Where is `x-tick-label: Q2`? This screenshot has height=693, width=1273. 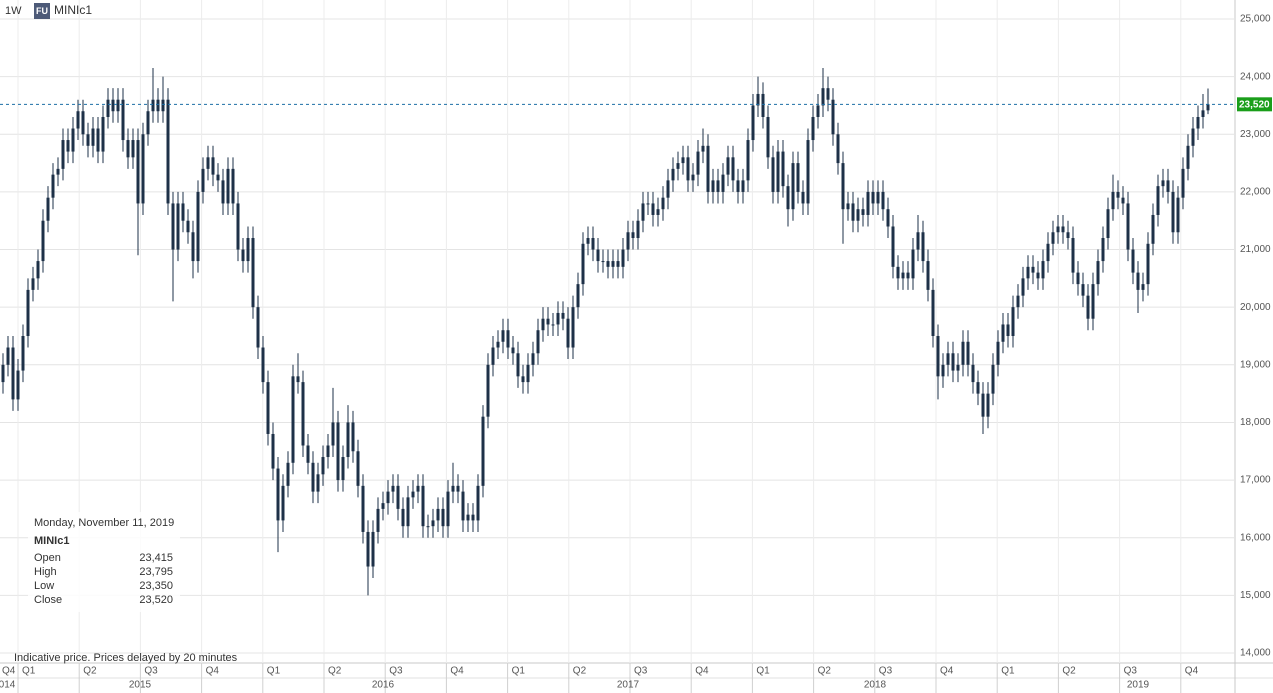 x-tick-label: Q2 is located at coordinates (580, 671).